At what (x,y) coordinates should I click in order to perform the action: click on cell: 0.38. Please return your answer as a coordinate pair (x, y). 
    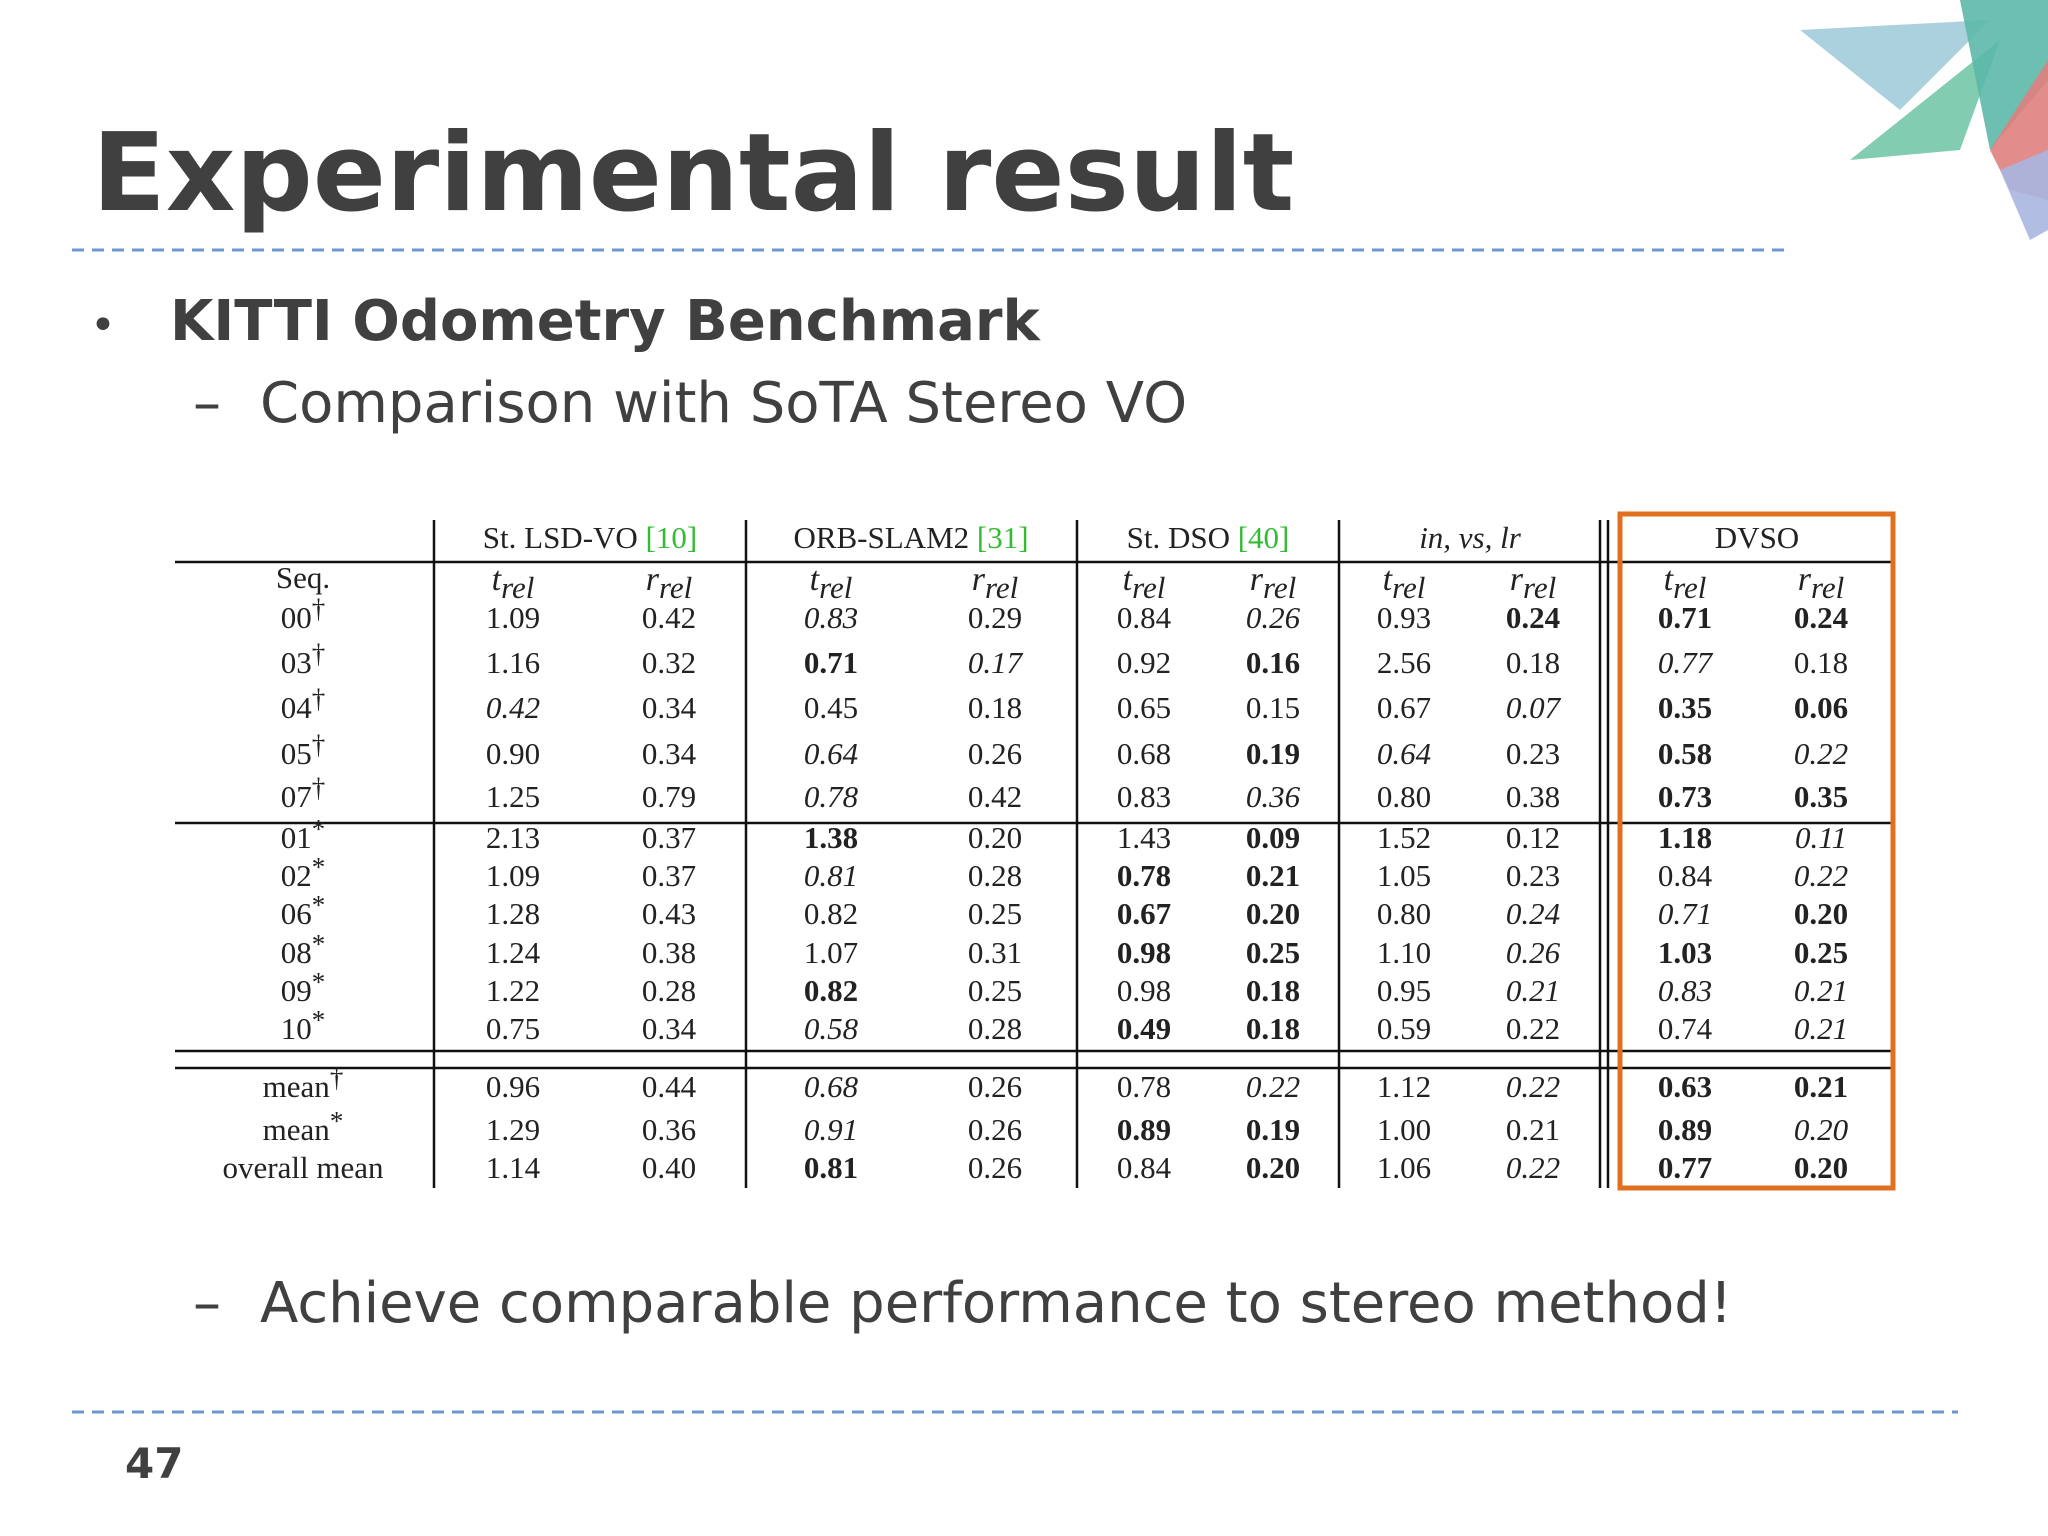
    Looking at the image, I should click on (669, 952).